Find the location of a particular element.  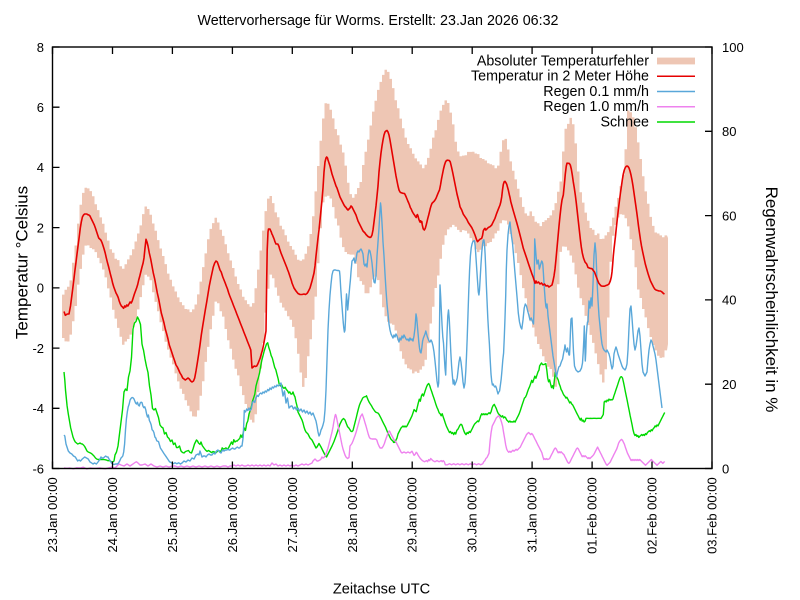

svg-text: 23.Jan 00:00 is located at coordinates (52, 514).